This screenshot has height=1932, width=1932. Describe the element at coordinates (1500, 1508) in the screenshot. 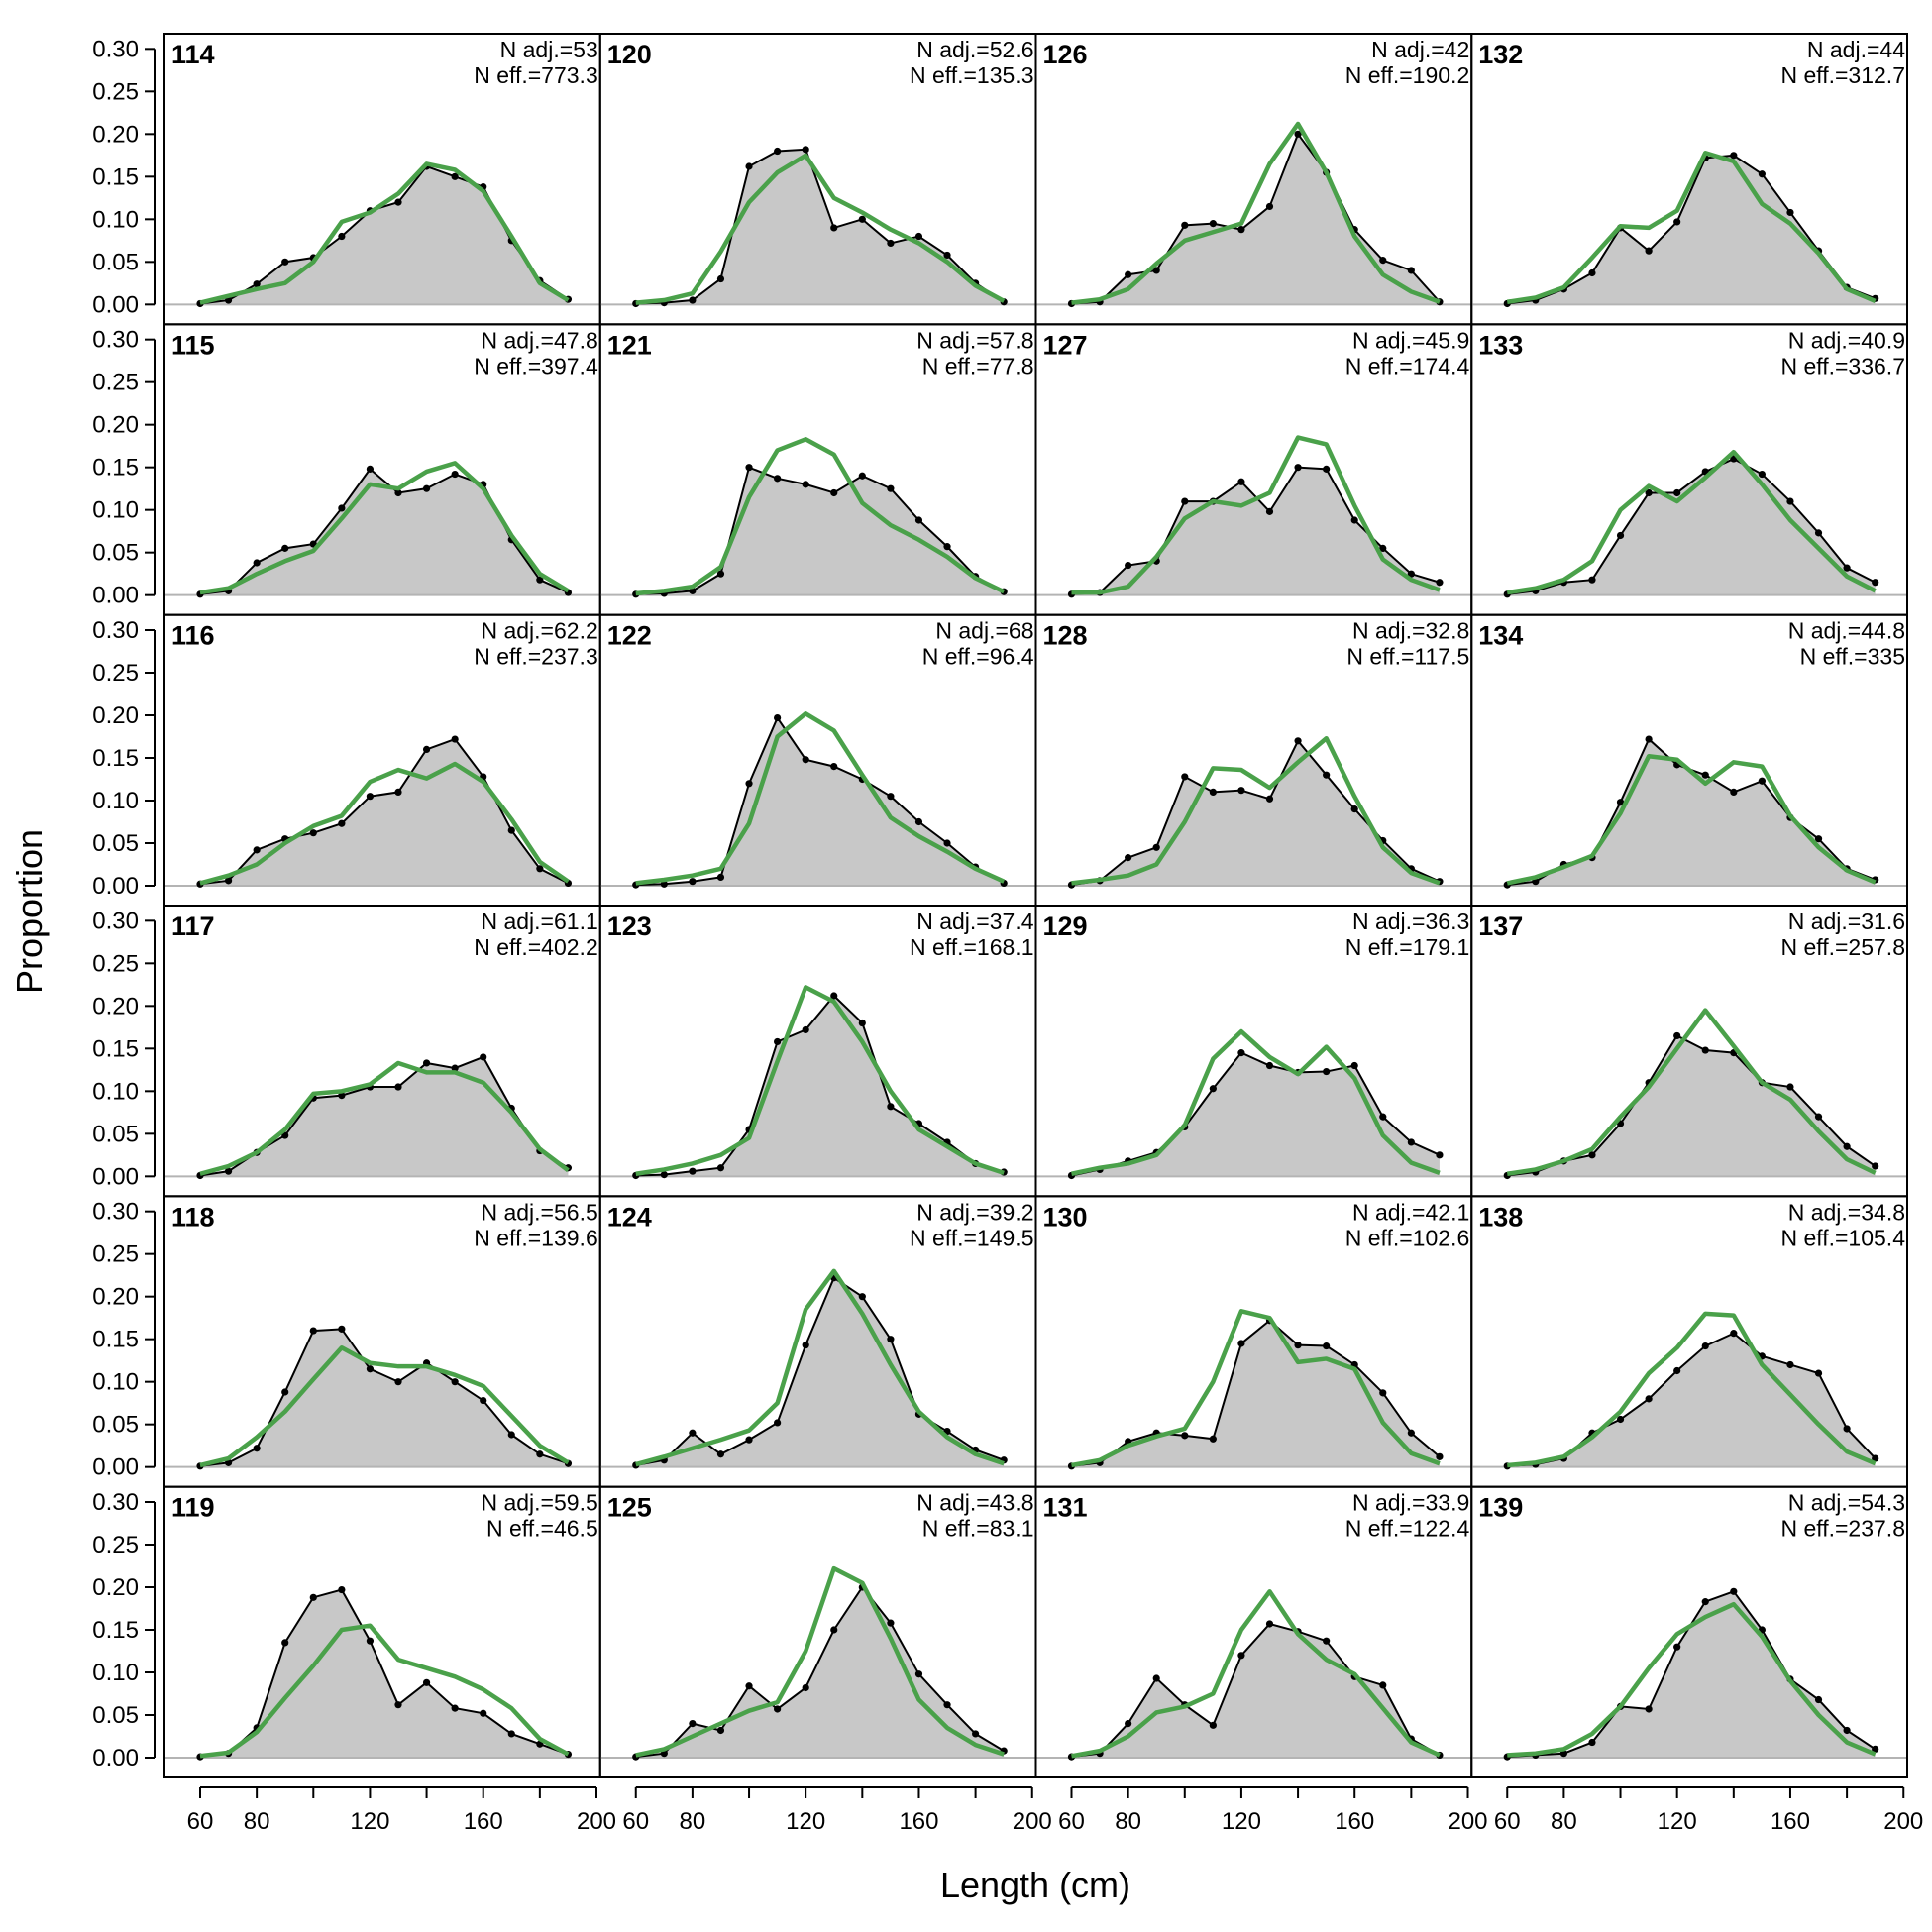

I see `panel-label: 139` at that location.